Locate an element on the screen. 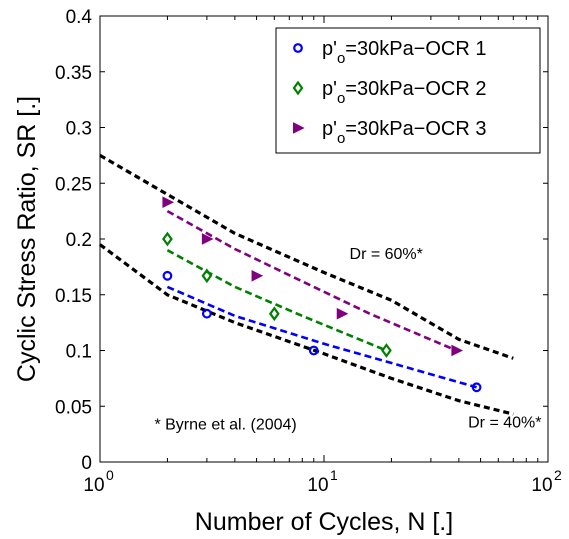  y-tick-label-8: 0.4 is located at coordinates (79, 17).